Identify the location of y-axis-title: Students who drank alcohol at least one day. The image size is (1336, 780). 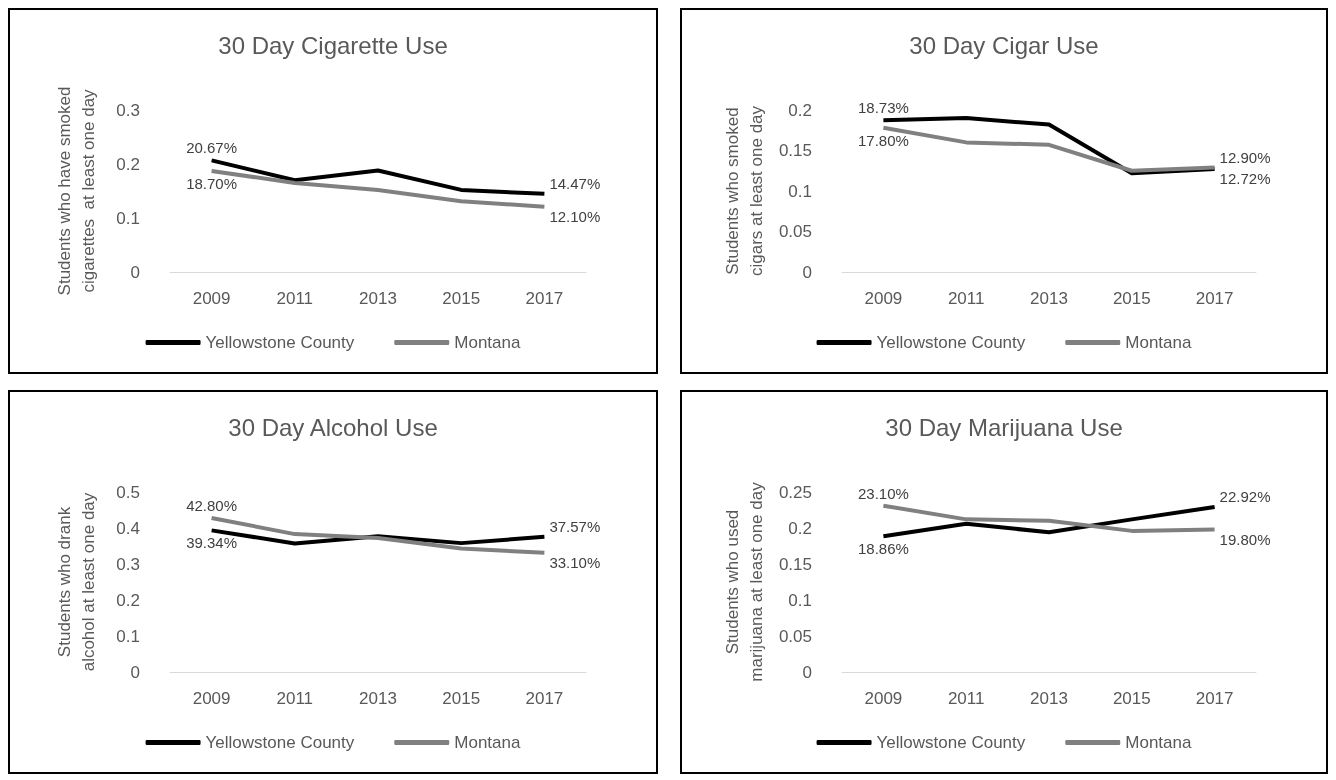
(76, 582).